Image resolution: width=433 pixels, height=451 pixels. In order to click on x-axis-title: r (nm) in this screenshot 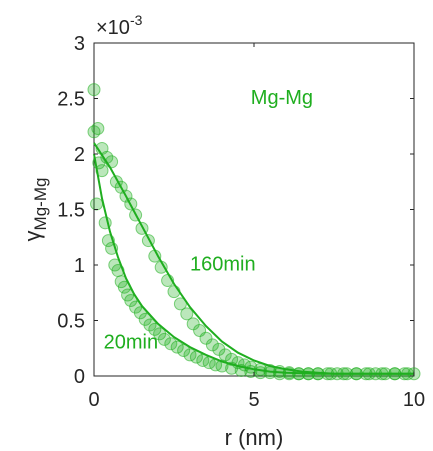, I will do `click(254, 437)`.